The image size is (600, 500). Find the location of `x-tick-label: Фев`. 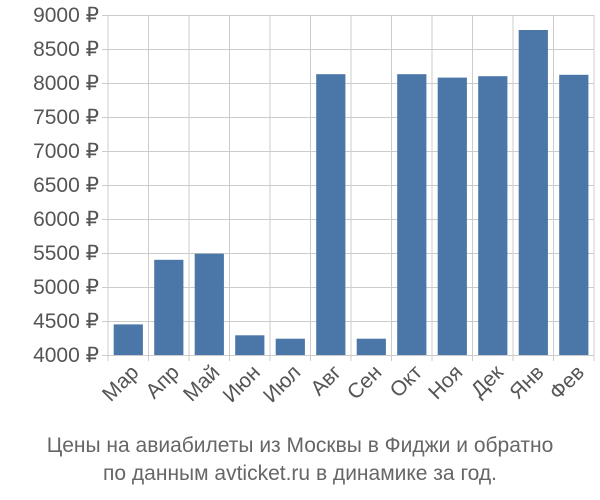

x-tick-label: Фев is located at coordinates (567, 383).